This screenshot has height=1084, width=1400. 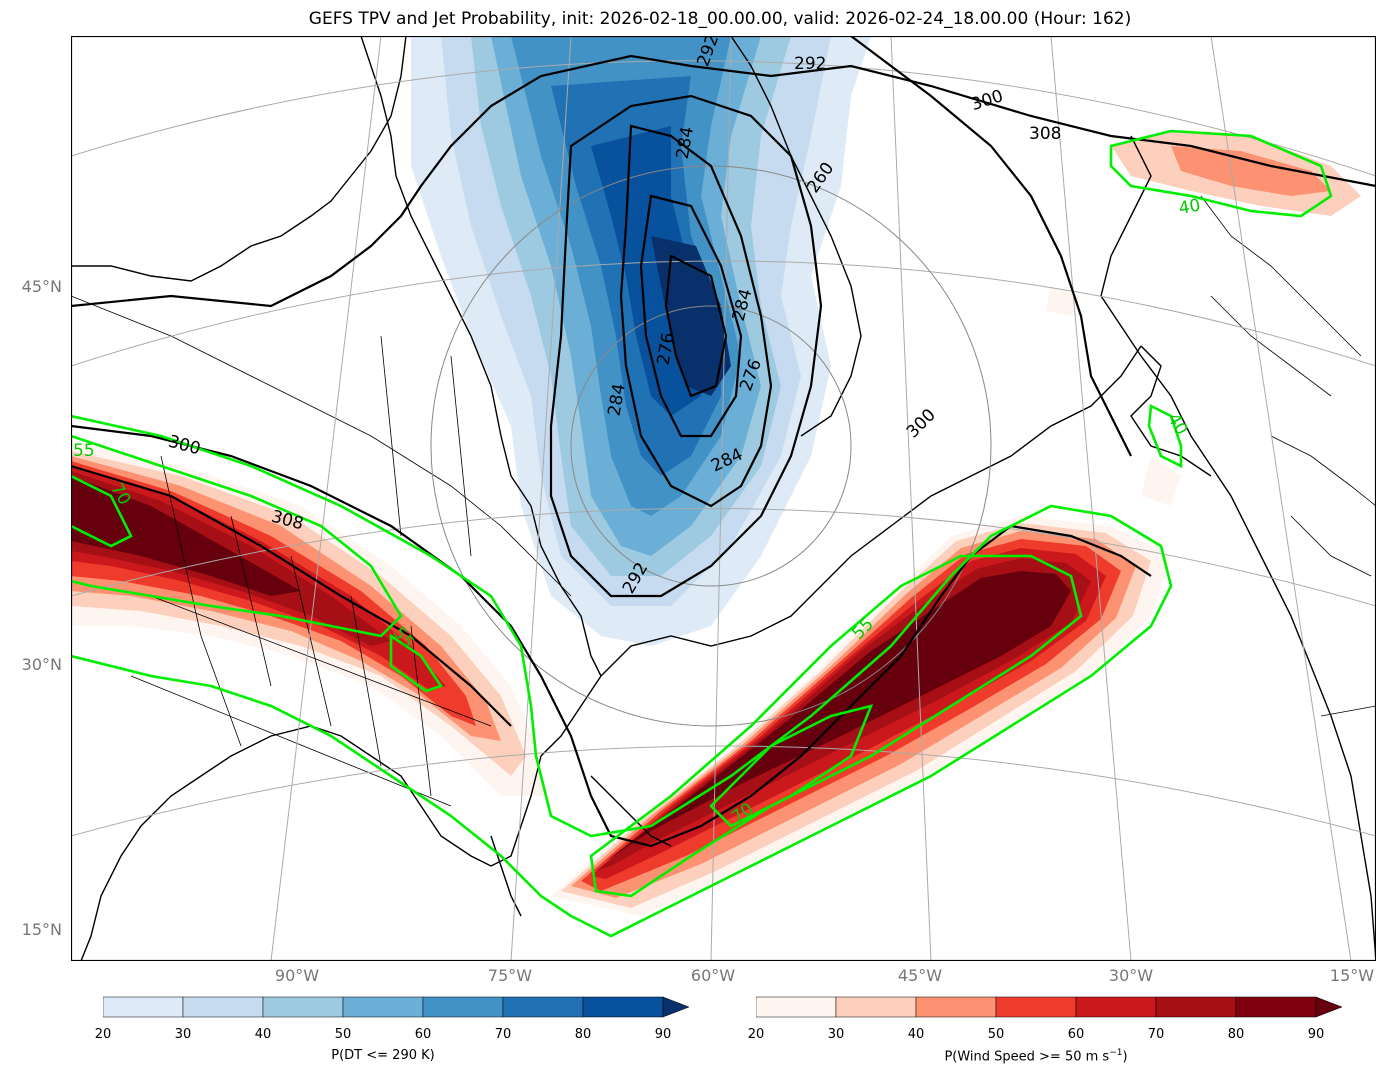 I want to click on theta-label: 292, so click(x=810, y=64).